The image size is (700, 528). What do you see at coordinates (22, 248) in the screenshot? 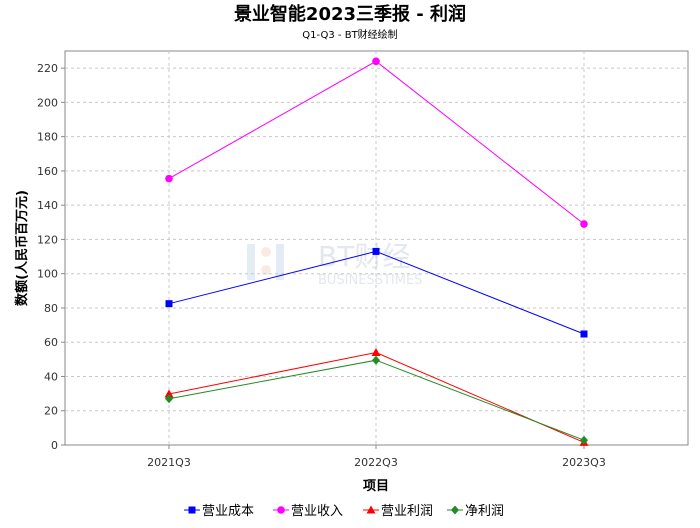
I see `y-axis-label: 数额(人民币百万元)` at bounding box center [22, 248].